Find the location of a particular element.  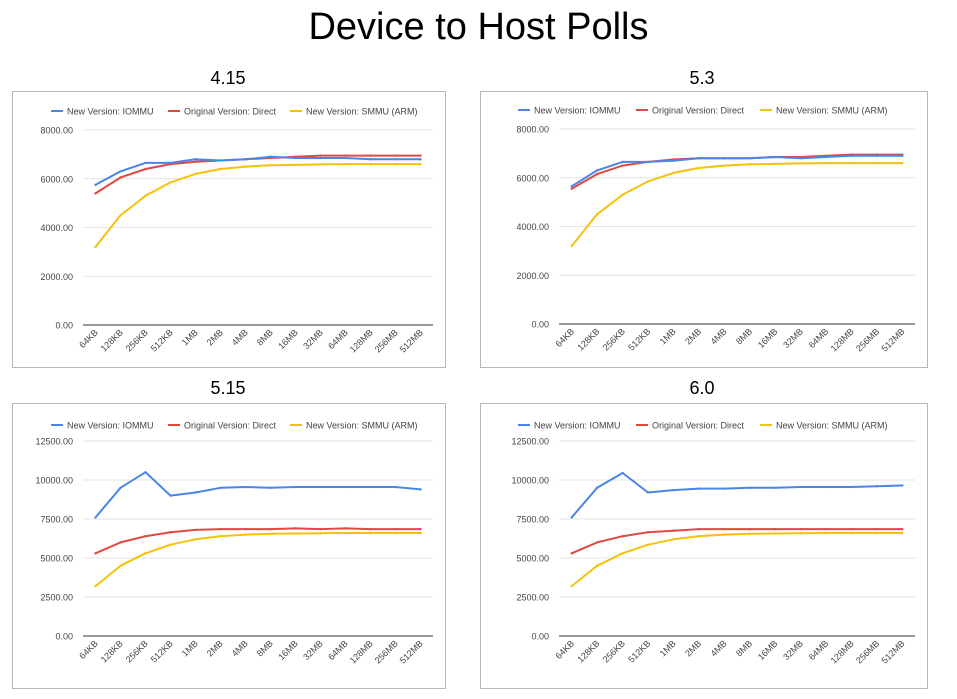

series-line-smmu is located at coordinates (257, 205).